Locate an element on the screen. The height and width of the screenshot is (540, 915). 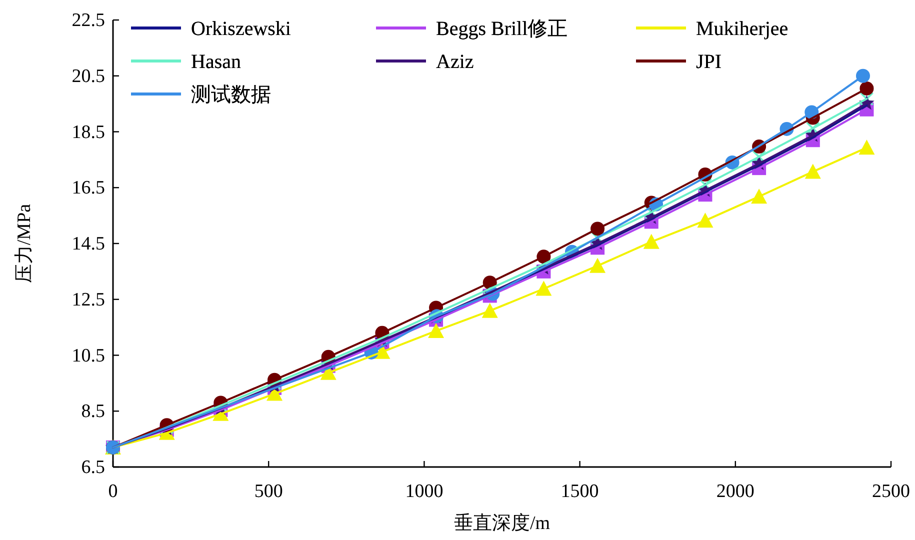
y-tick-label: 20.5 is located at coordinates (88, 76).